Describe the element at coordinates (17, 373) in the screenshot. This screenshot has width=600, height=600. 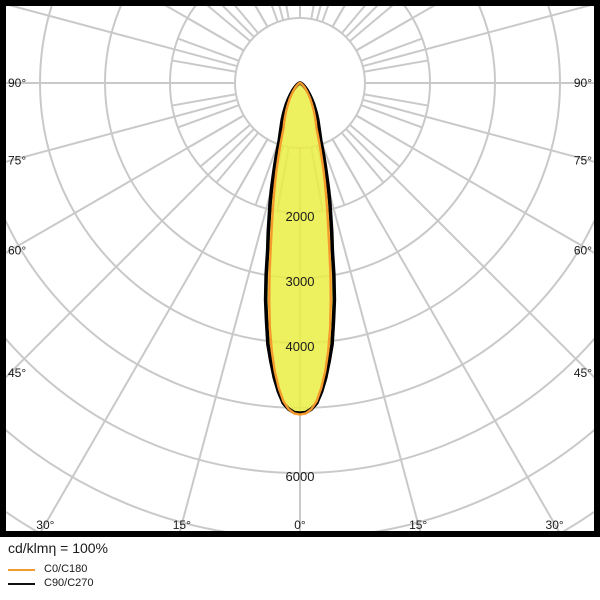
I see `angle-label-left: 45°` at that location.